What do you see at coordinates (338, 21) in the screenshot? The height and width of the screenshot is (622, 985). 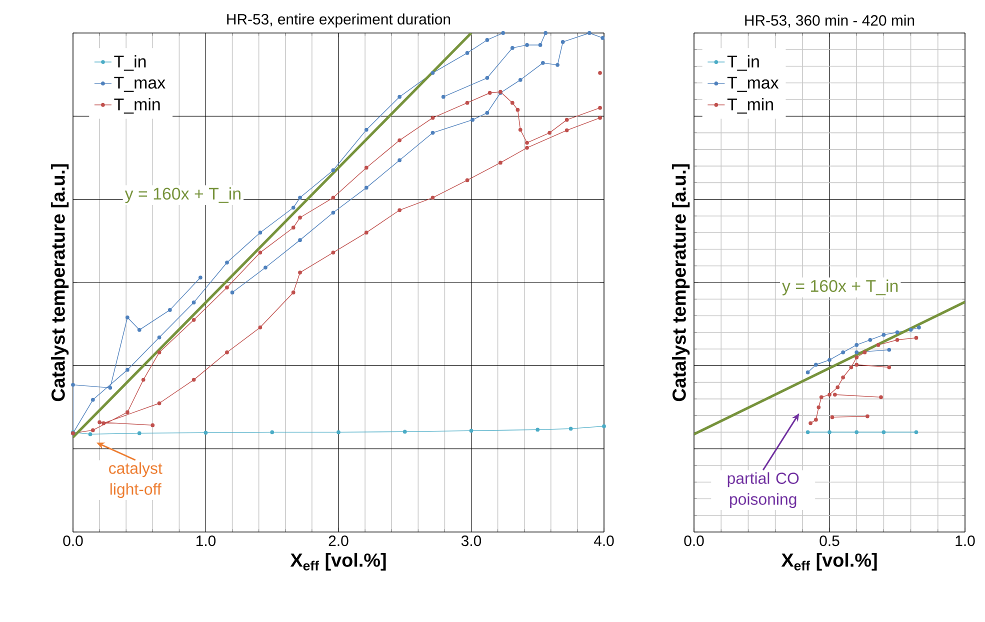 I see `chart-title: HR-53, entire experiment duration` at bounding box center [338, 21].